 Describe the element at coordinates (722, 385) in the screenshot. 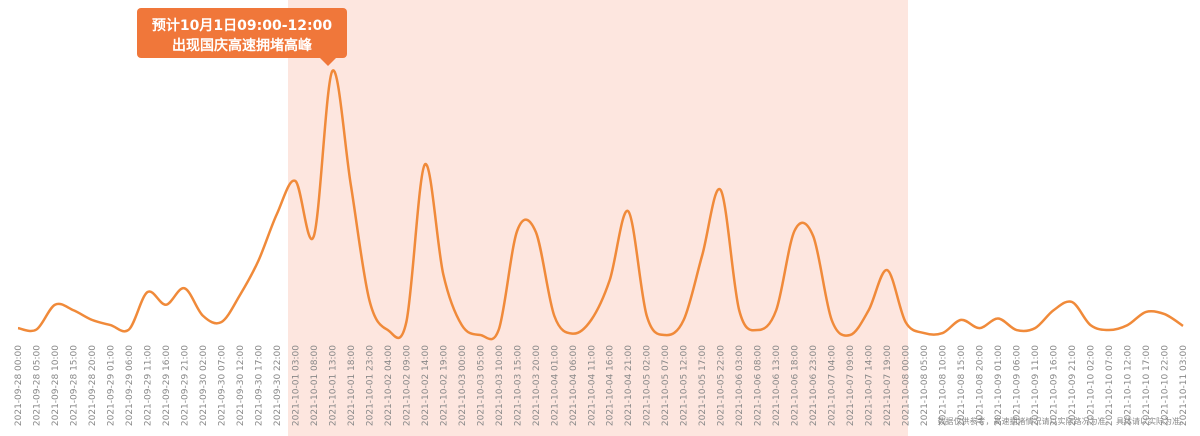

I see `x-tick-label: 2021-10-05 22:00` at that location.